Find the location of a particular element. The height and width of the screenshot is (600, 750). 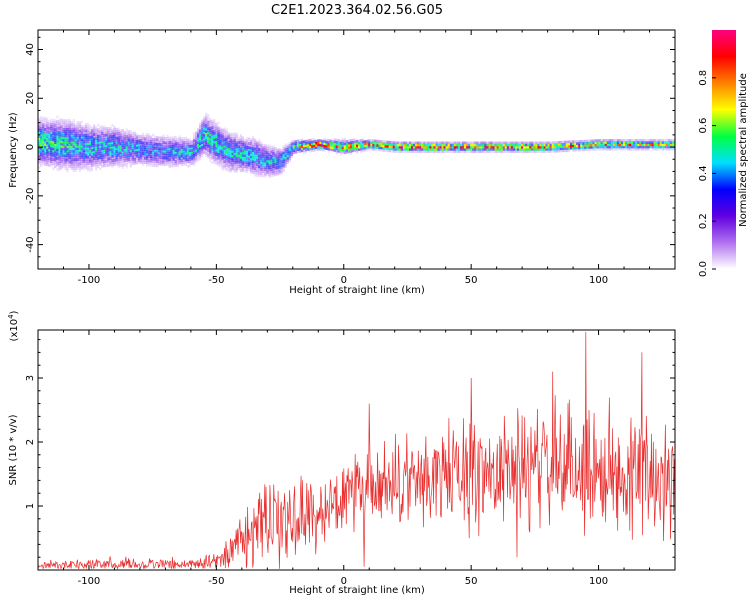

x-tick-label: -50 is located at coordinates (216, 280).